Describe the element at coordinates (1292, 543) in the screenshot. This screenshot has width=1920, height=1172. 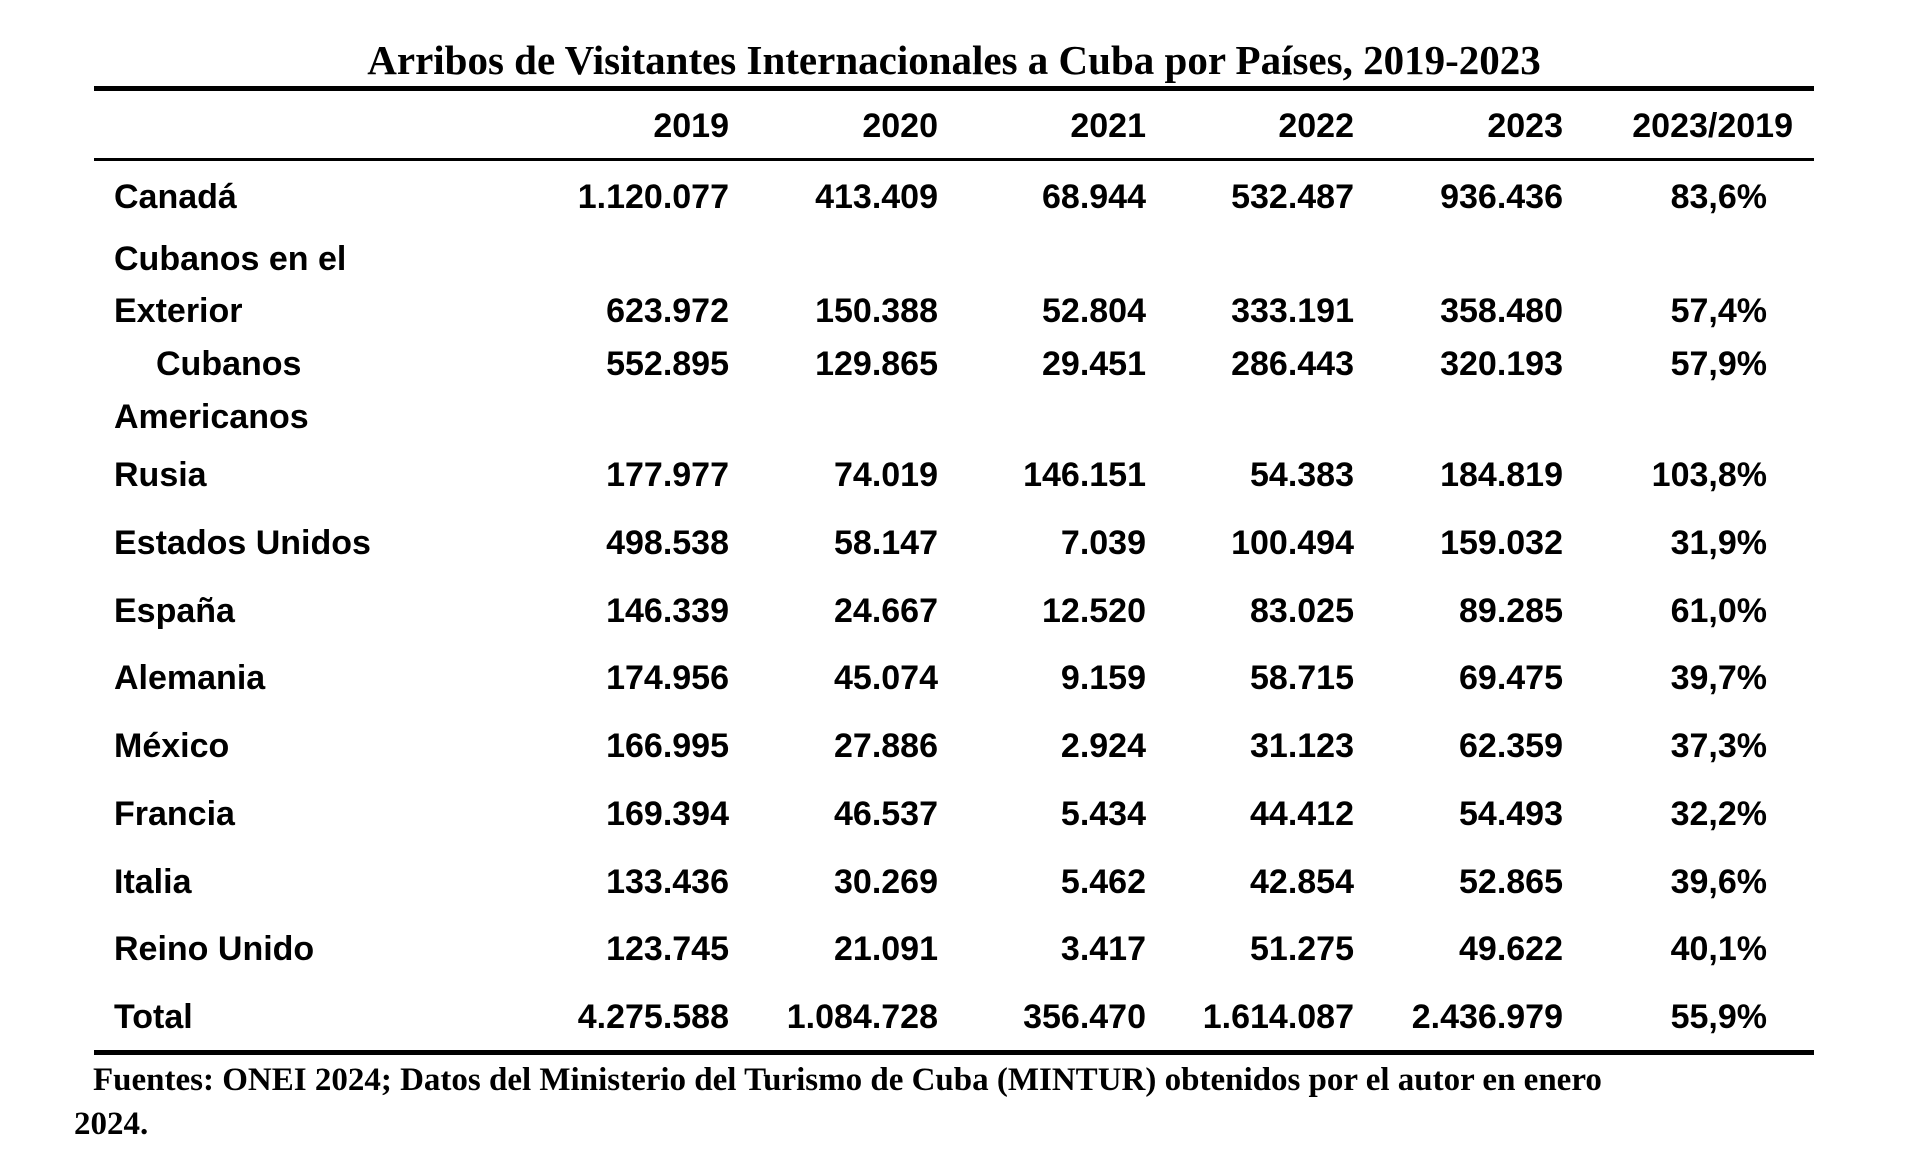
I see `value-2022: 100.494` at that location.